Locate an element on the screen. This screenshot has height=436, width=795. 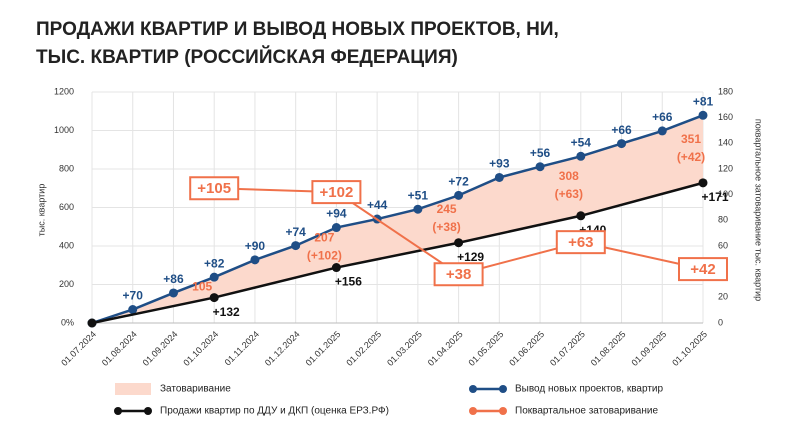
area-label: 351 is located at coordinates (691, 139).